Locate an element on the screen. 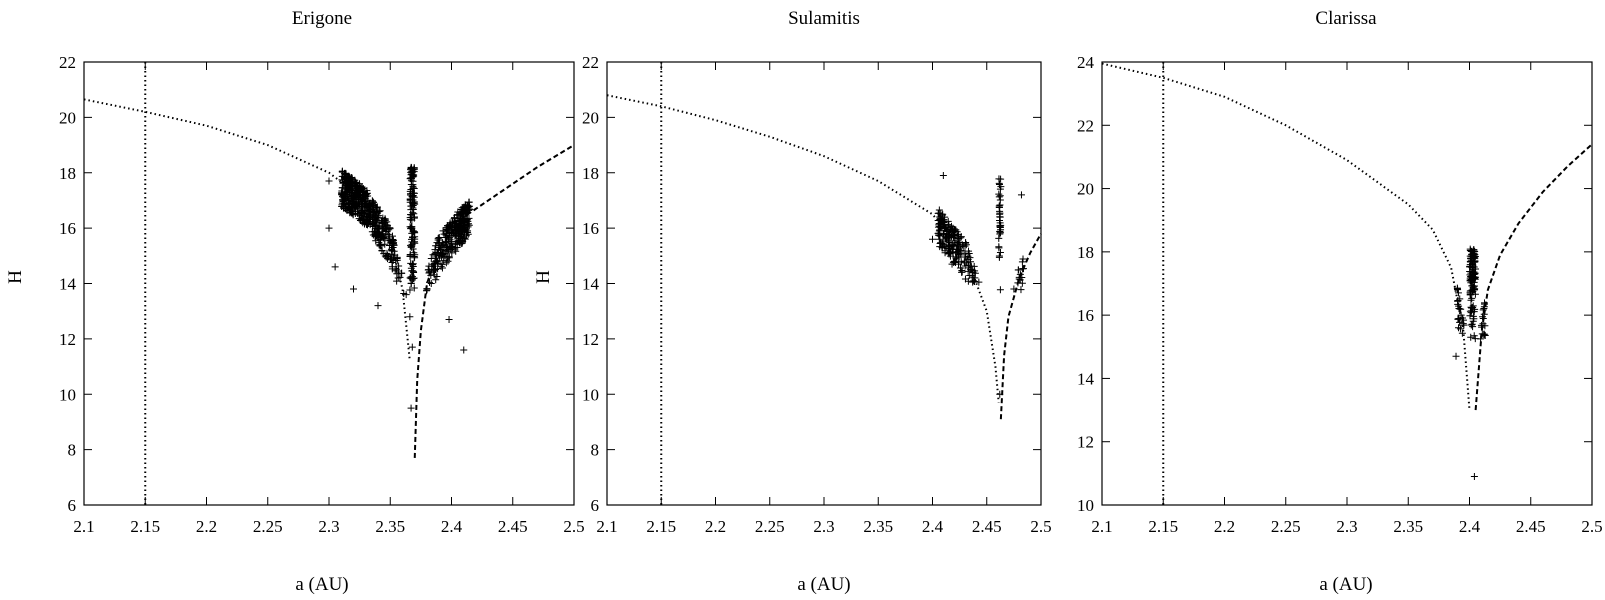  panel-title: Sulamitis is located at coordinates (824, 18).